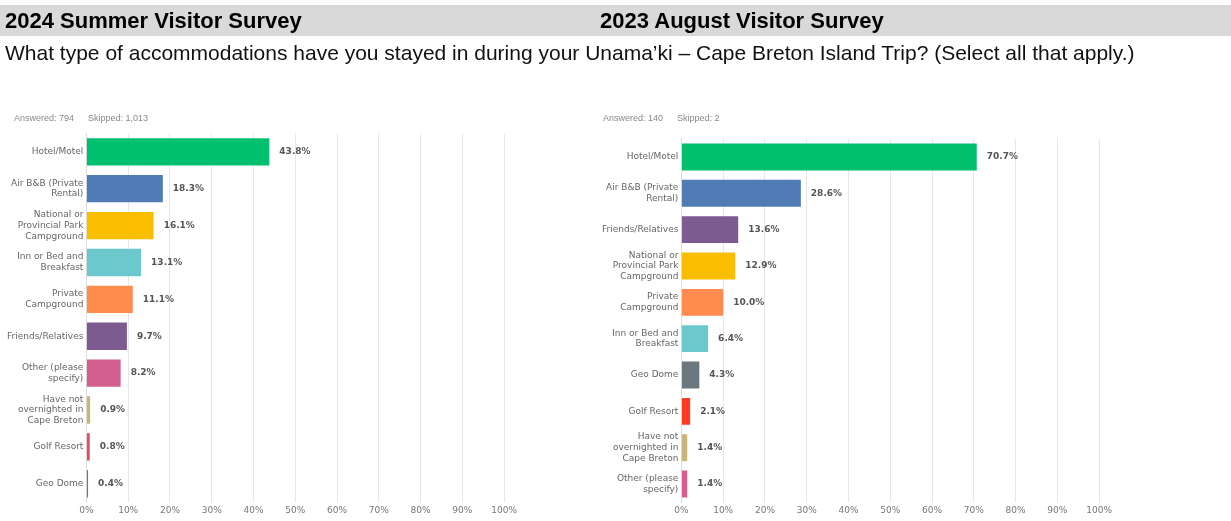 The height and width of the screenshot is (521, 1231). Describe the element at coordinates (764, 228) in the screenshot. I see `data-label: 13.6%` at that location.